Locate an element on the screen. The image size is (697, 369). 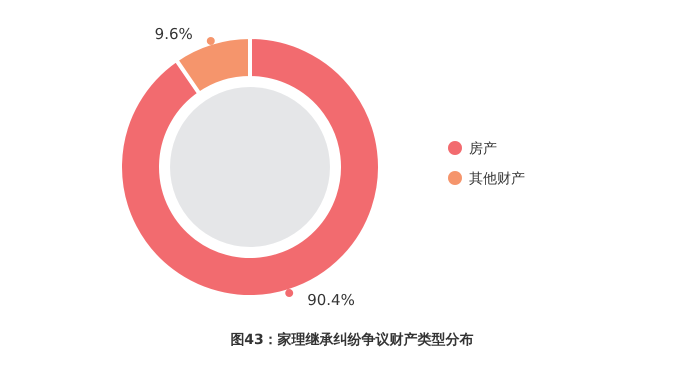
legend-label: 房产 is located at coordinates (483, 149).